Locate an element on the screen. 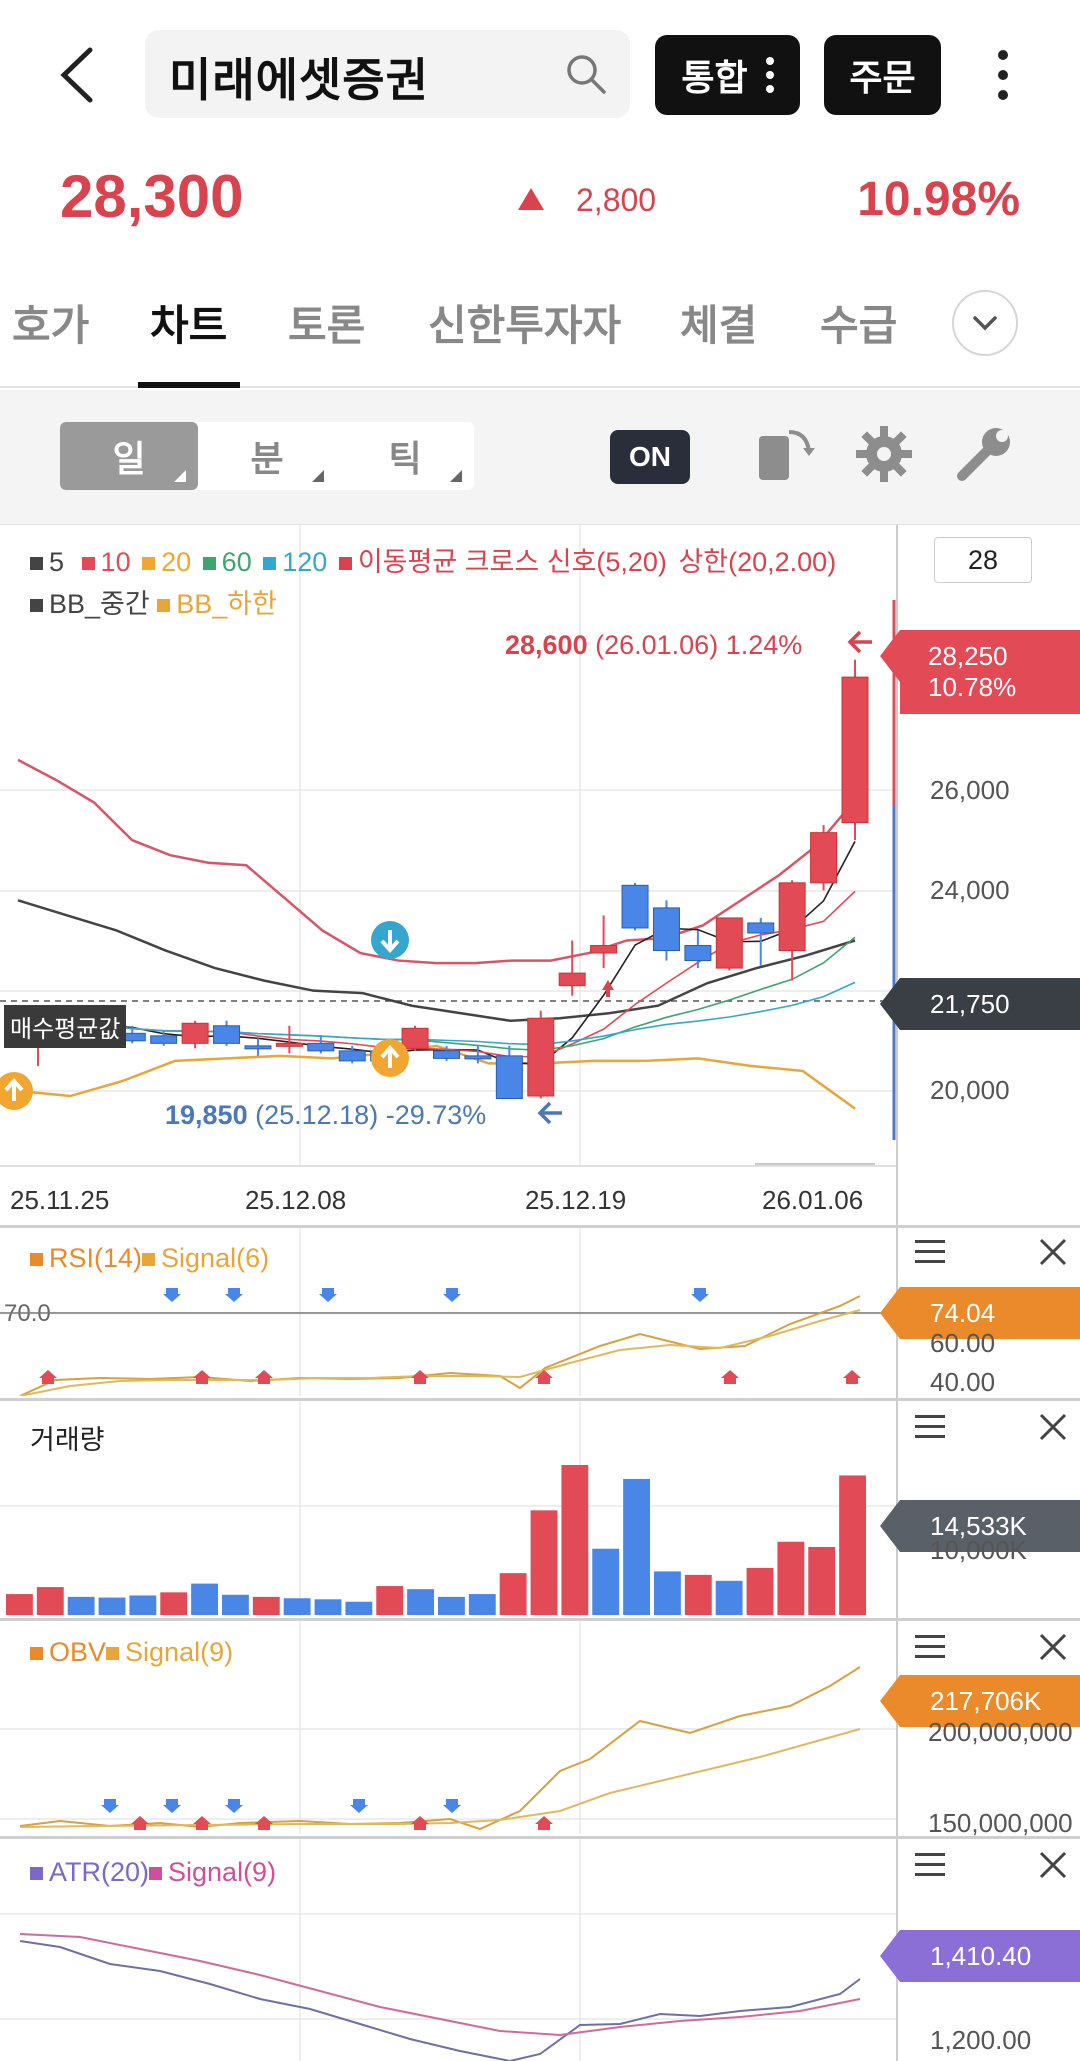  tab-bar: 호가 차트 토론 신한투자자 체결 수급 is located at coordinates (540, 329).